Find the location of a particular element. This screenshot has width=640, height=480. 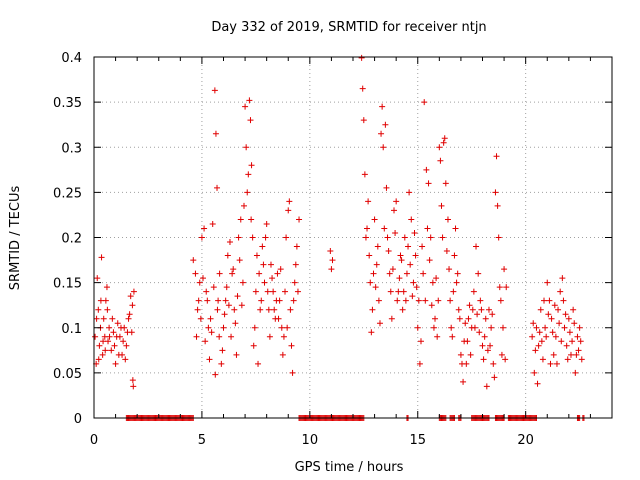

y-tick-label: 0.1 is located at coordinates (71, 329).